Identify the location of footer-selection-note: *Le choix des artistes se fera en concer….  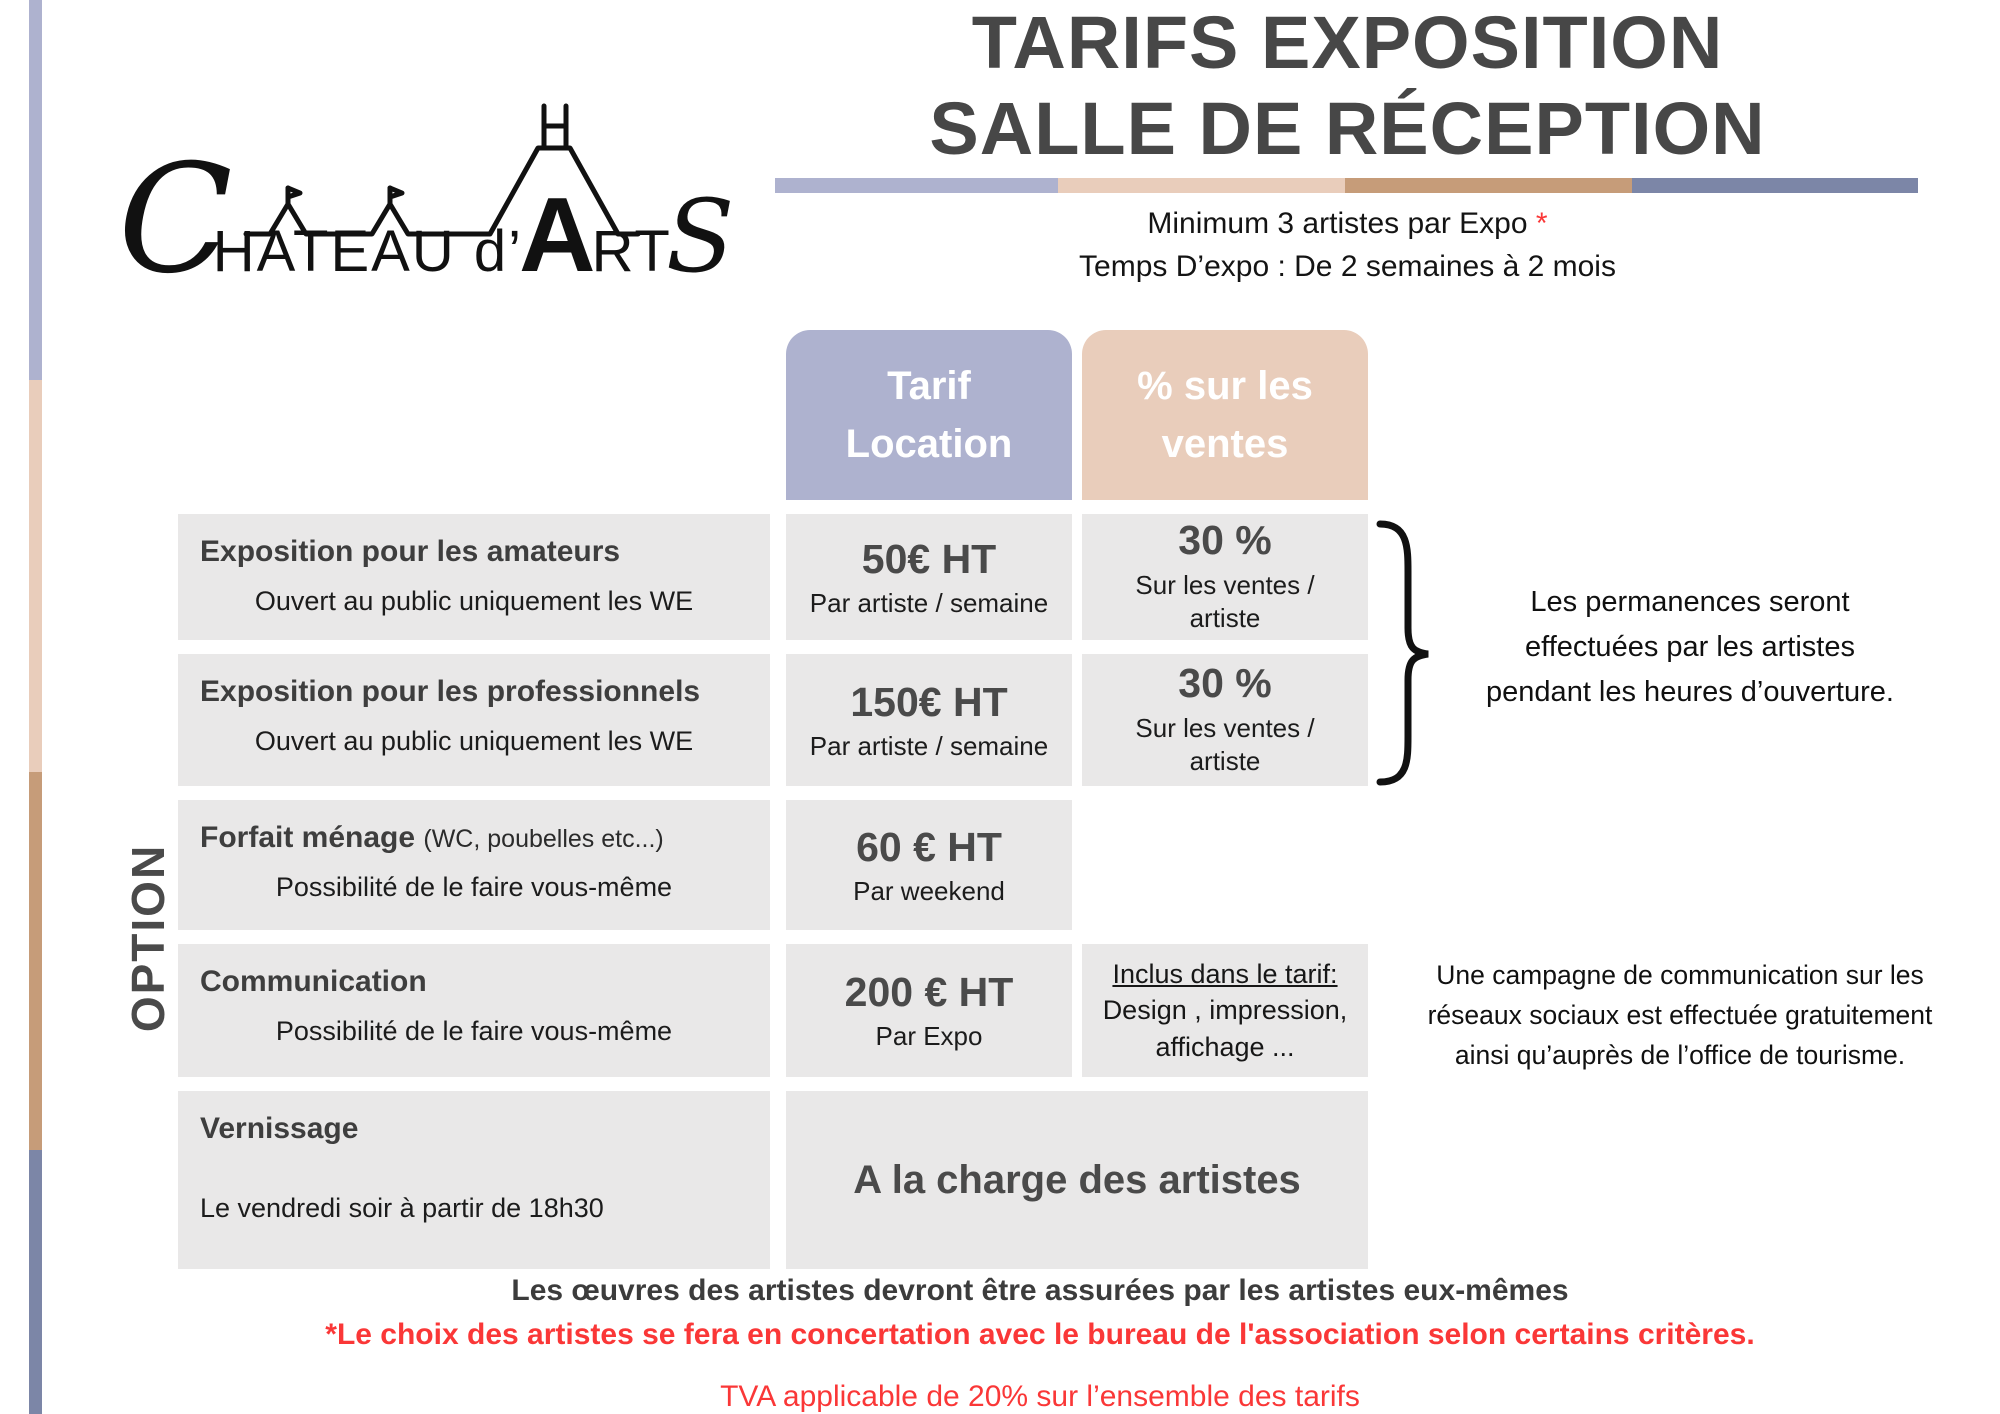
(1040, 1334).